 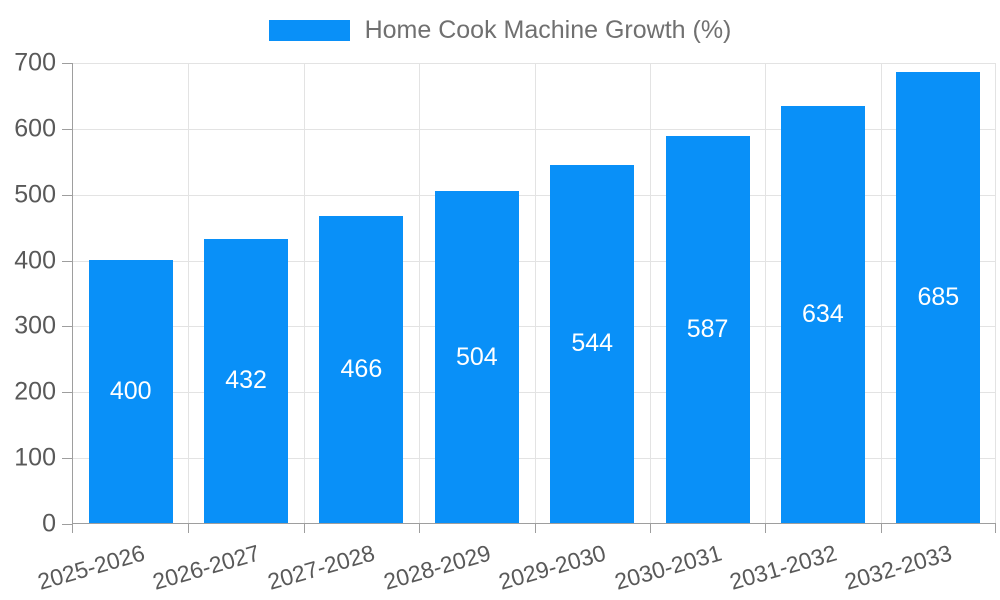 I want to click on y-tick-label: 500, so click(x=35, y=194).